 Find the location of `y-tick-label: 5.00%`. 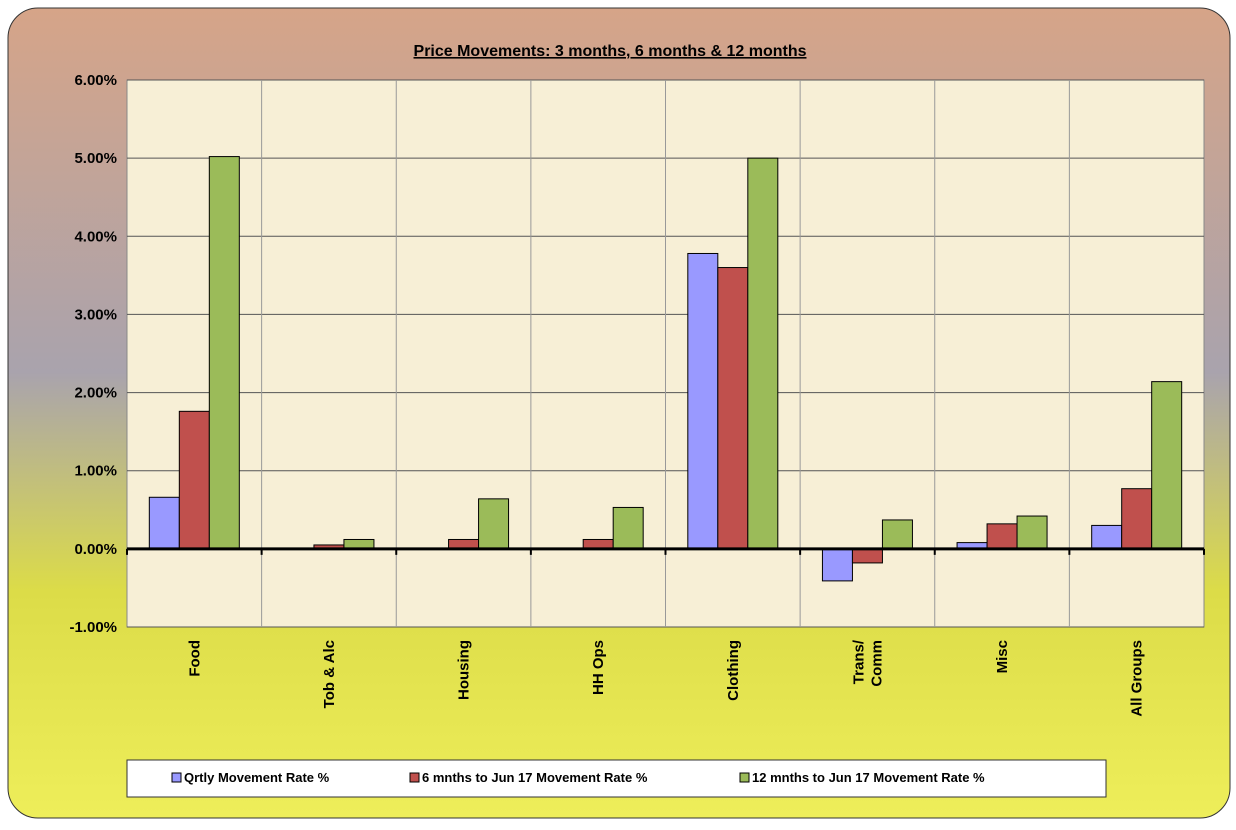

y-tick-label: 5.00% is located at coordinates (95, 158).